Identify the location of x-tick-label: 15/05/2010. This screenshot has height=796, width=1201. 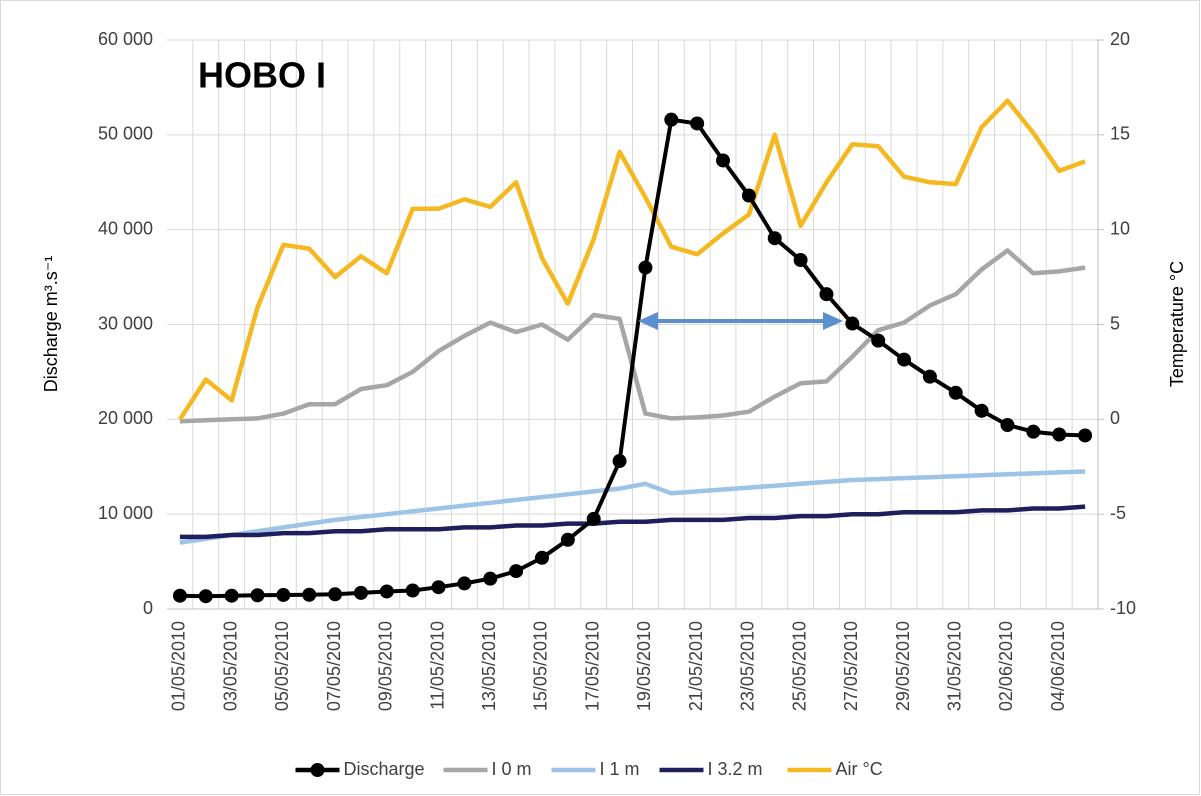
(541, 666).